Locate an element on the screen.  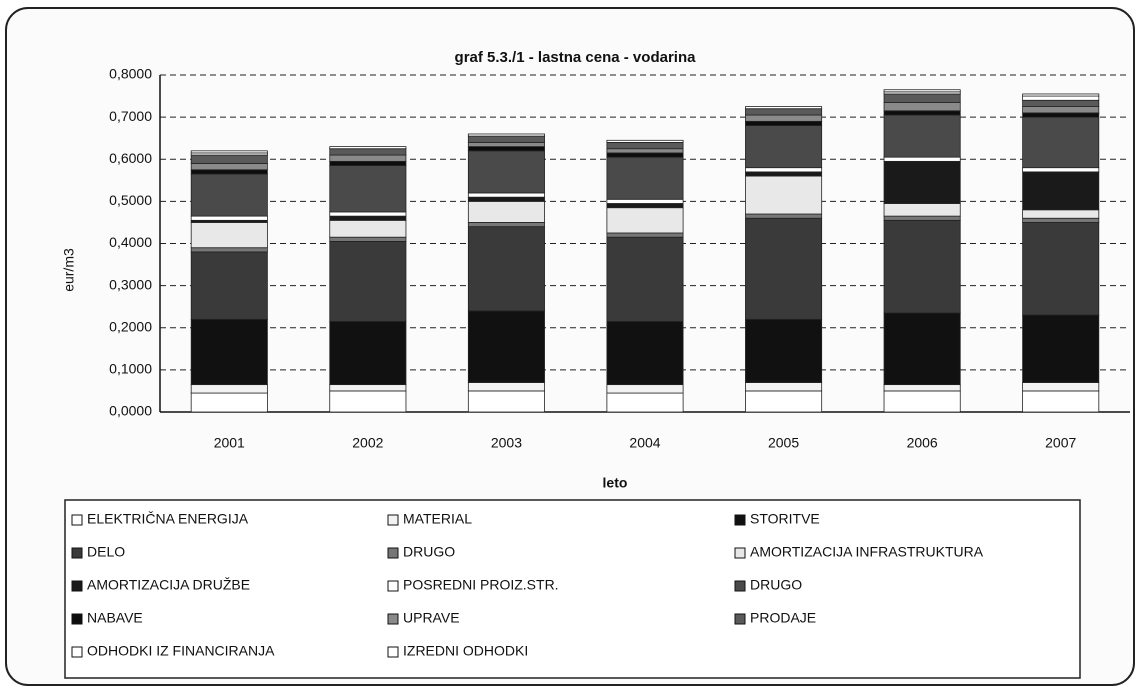
legend-label: ODHODKI IZ FINANCIRANJA is located at coordinates (181, 651).